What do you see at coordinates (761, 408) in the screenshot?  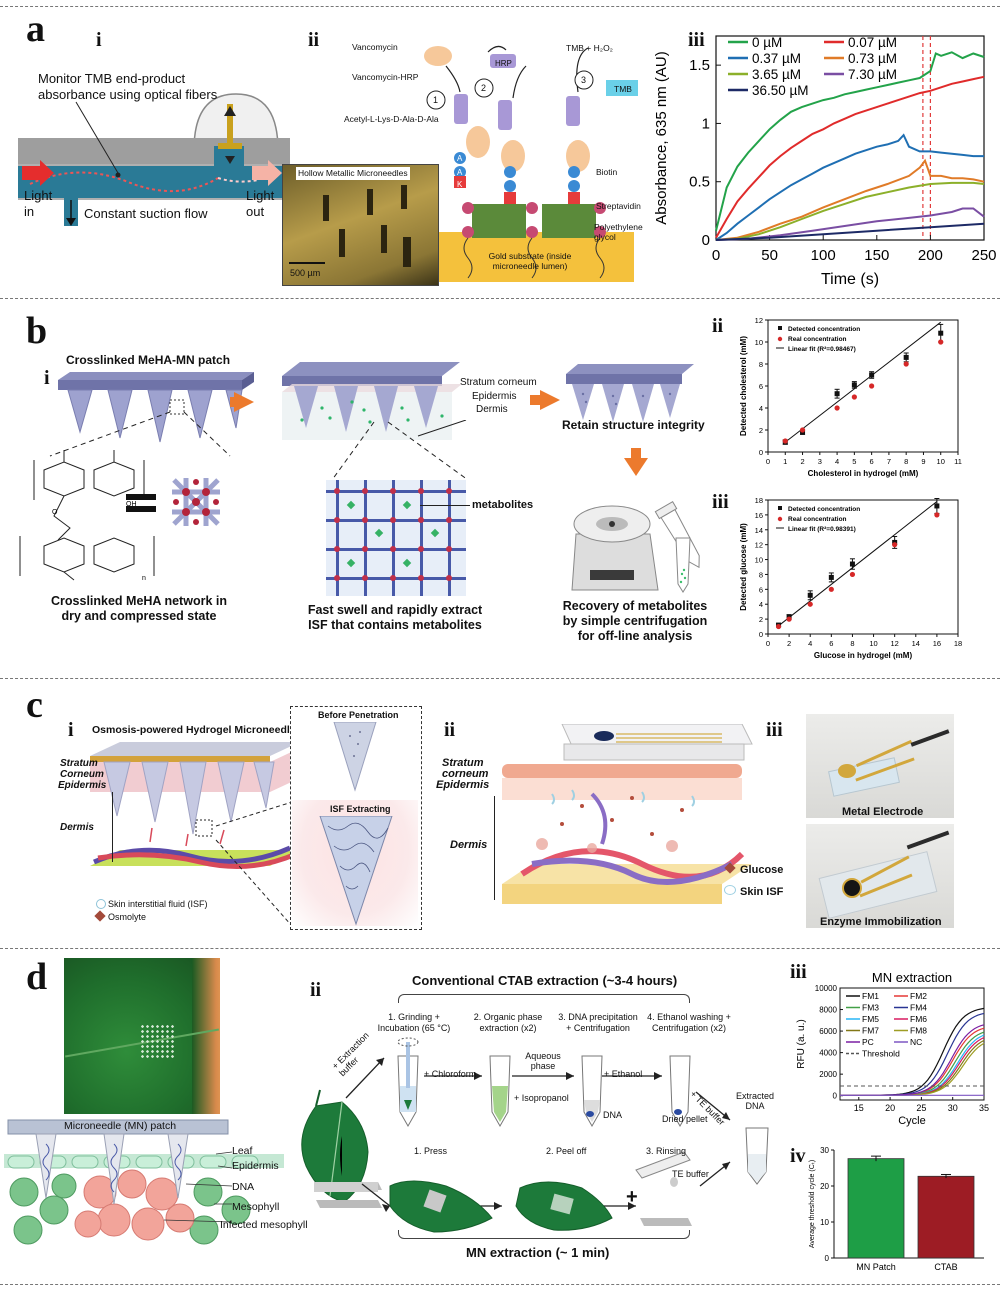 I see `y-tick-label-2: 4` at bounding box center [761, 408].